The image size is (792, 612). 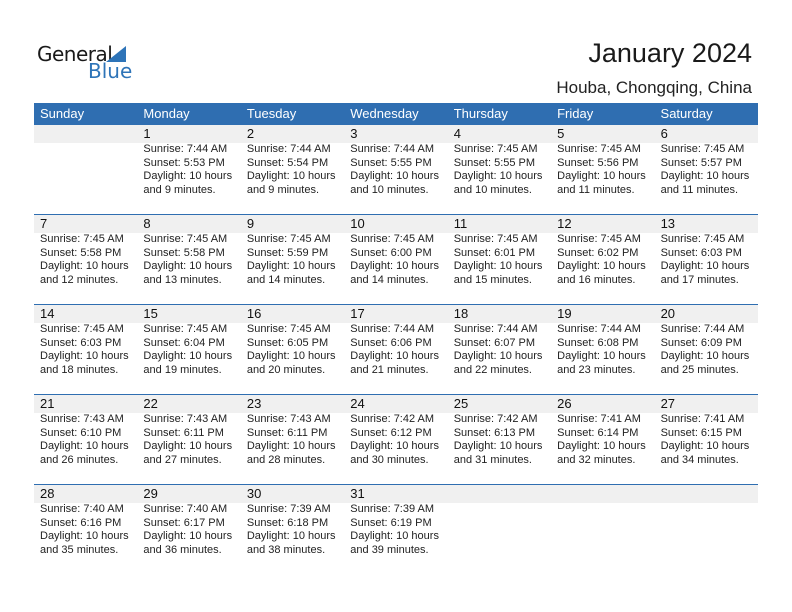 What do you see at coordinates (357, 403) in the screenshot?
I see `day-number: 24` at bounding box center [357, 403].